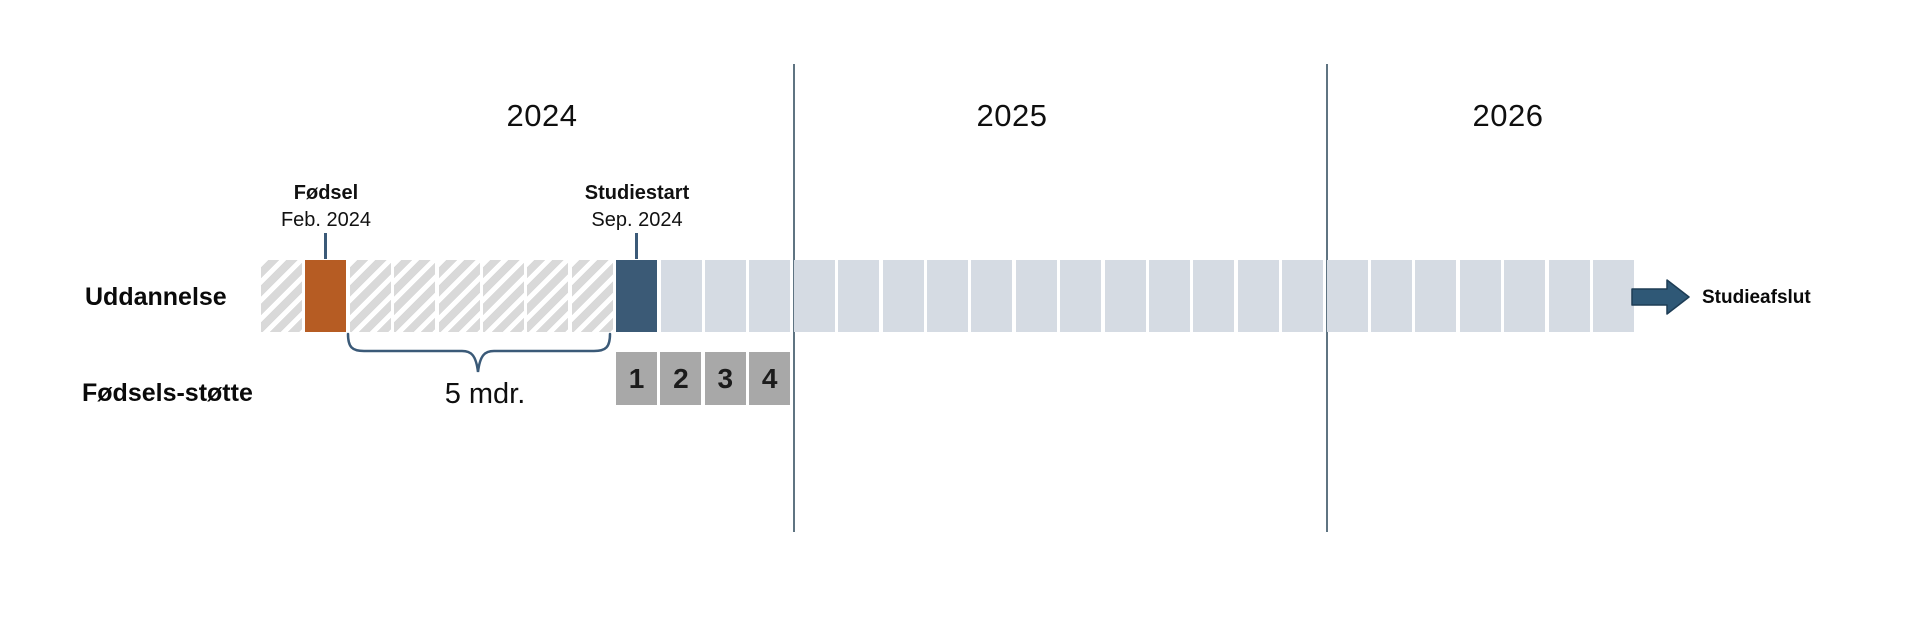 This screenshot has width=1920, height=636. Describe the element at coordinates (1756, 297) in the screenshot. I see `study-end-label: Studieafslut` at that location.